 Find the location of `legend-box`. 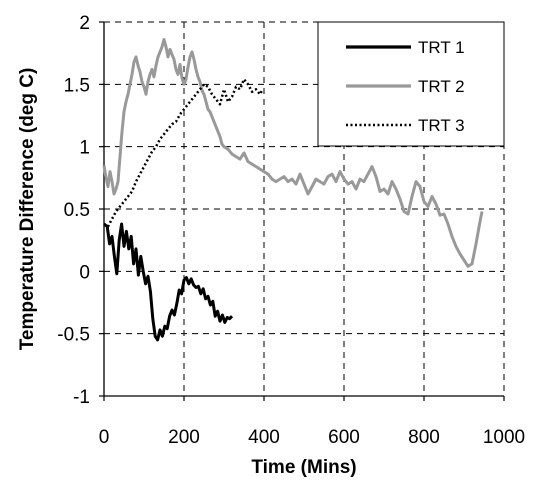

legend-box is located at coordinates (411, 84).